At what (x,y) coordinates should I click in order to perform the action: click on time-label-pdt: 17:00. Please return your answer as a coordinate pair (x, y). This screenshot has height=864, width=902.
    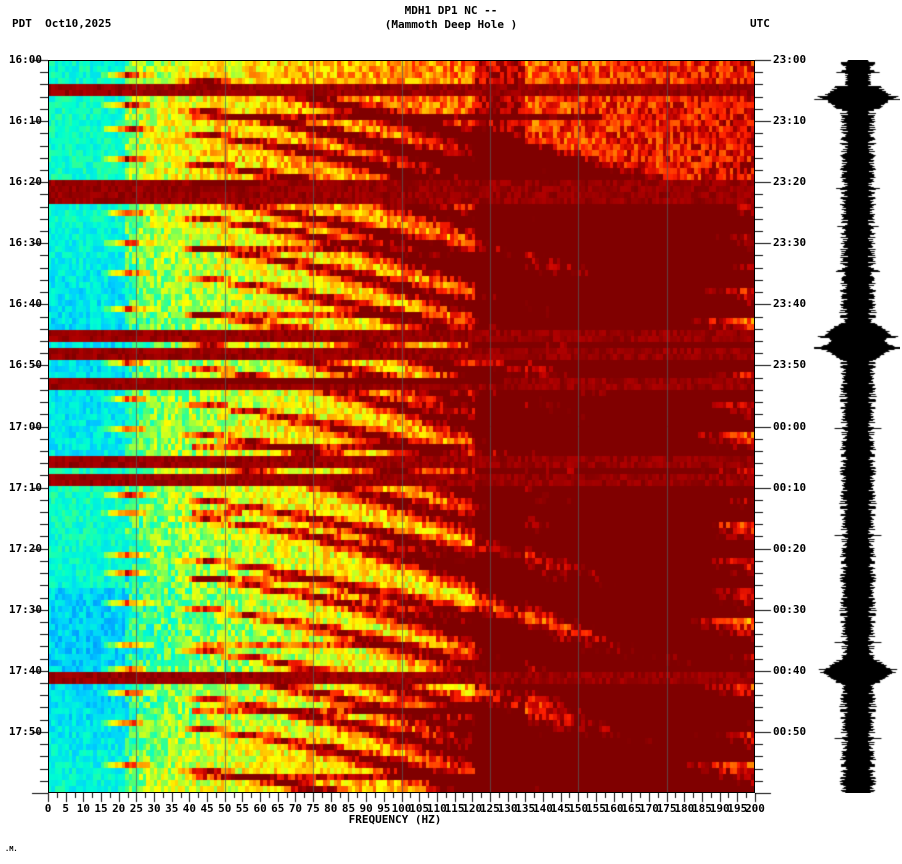
    Looking at the image, I should click on (25, 426).